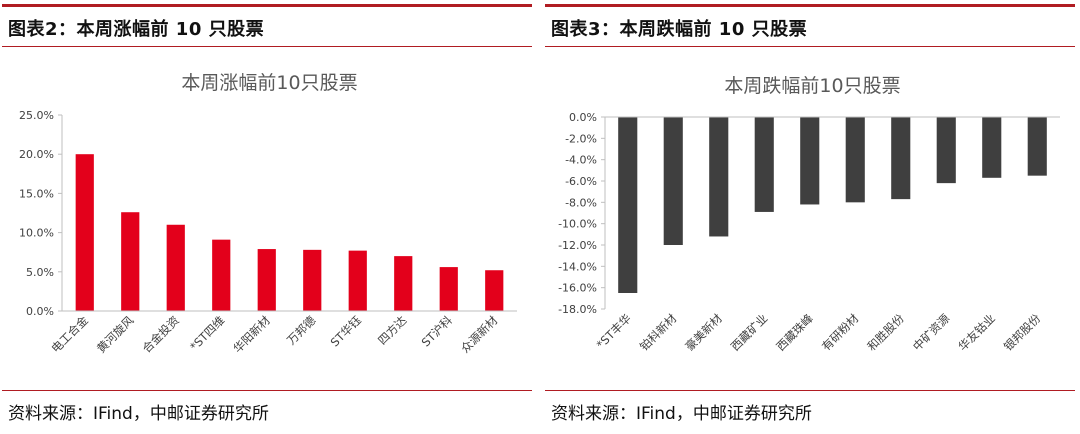 This screenshot has height=434, width=1080. Describe the element at coordinates (885, 332) in the screenshot. I see `x-category-label: 和胜股份` at that location.